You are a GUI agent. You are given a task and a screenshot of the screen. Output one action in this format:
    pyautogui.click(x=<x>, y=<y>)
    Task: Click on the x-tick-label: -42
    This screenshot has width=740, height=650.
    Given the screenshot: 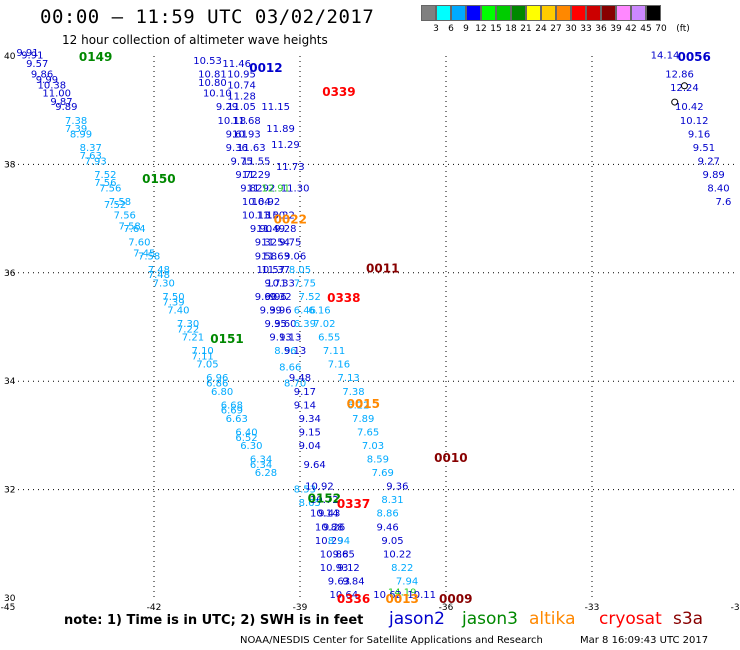 What is the action you would take?
    pyautogui.click(x=154, y=608)
    